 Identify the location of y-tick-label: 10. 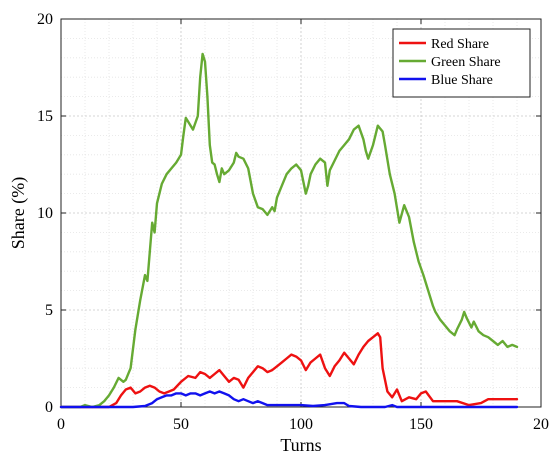
(45, 213).